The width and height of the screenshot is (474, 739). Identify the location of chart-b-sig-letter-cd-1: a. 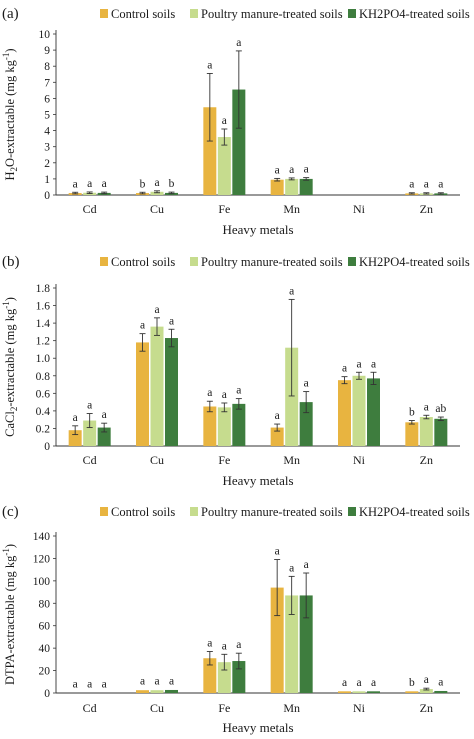
(75, 418).